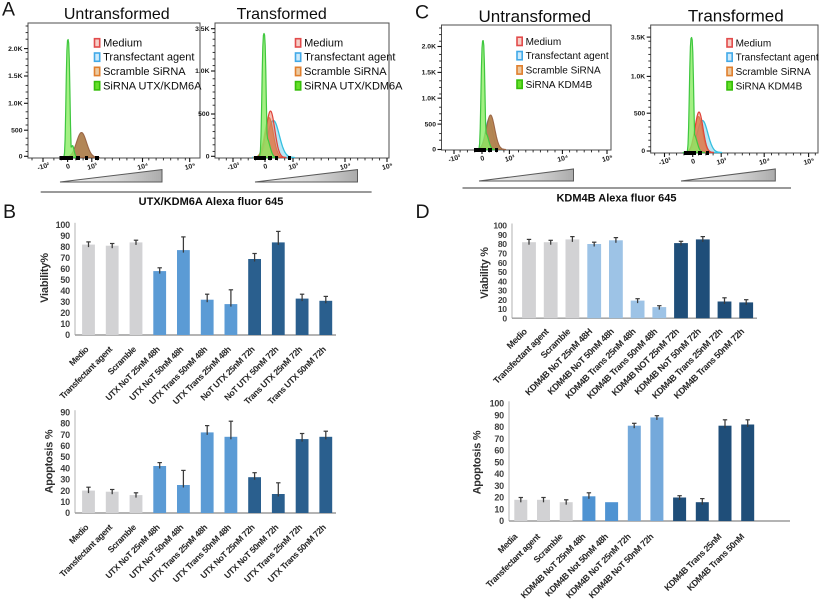 The height and width of the screenshot is (608, 824). Describe the element at coordinates (422, 13) in the screenshot. I see `svg-text: C` at that location.